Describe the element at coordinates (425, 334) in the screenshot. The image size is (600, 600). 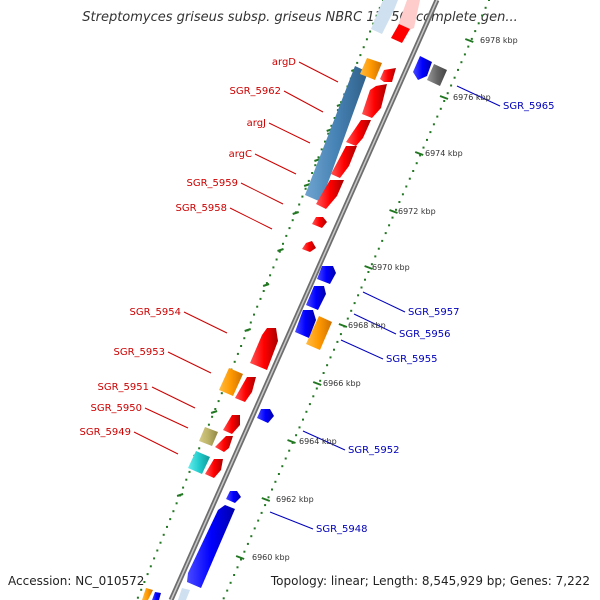
I see `gene-label-sgr-5956: SGR_5956` at that location.